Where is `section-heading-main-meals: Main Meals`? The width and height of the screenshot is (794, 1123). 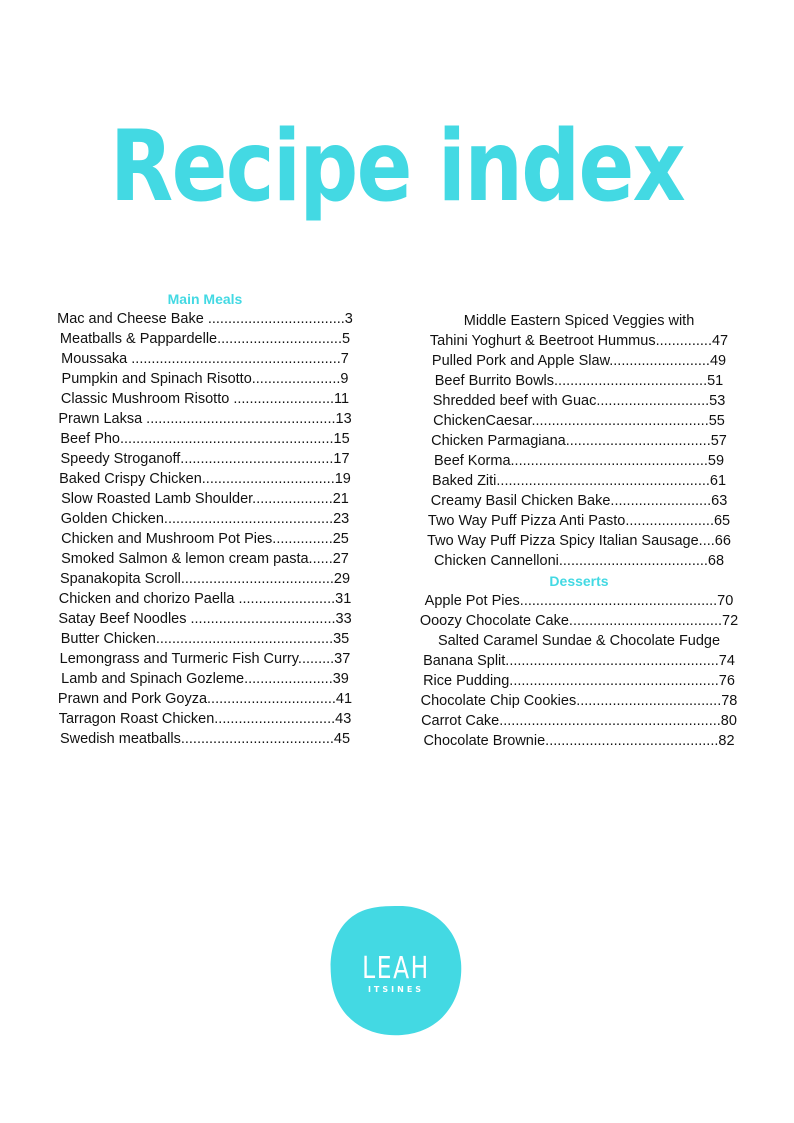
section-heading-main-meals: Main Meals is located at coordinates (205, 299).